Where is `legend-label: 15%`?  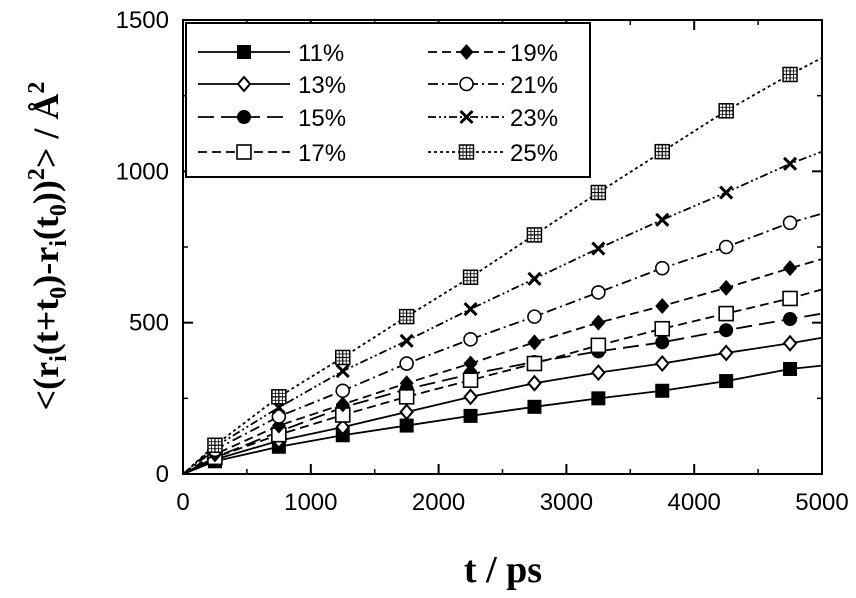 legend-label: 15% is located at coordinates (322, 118).